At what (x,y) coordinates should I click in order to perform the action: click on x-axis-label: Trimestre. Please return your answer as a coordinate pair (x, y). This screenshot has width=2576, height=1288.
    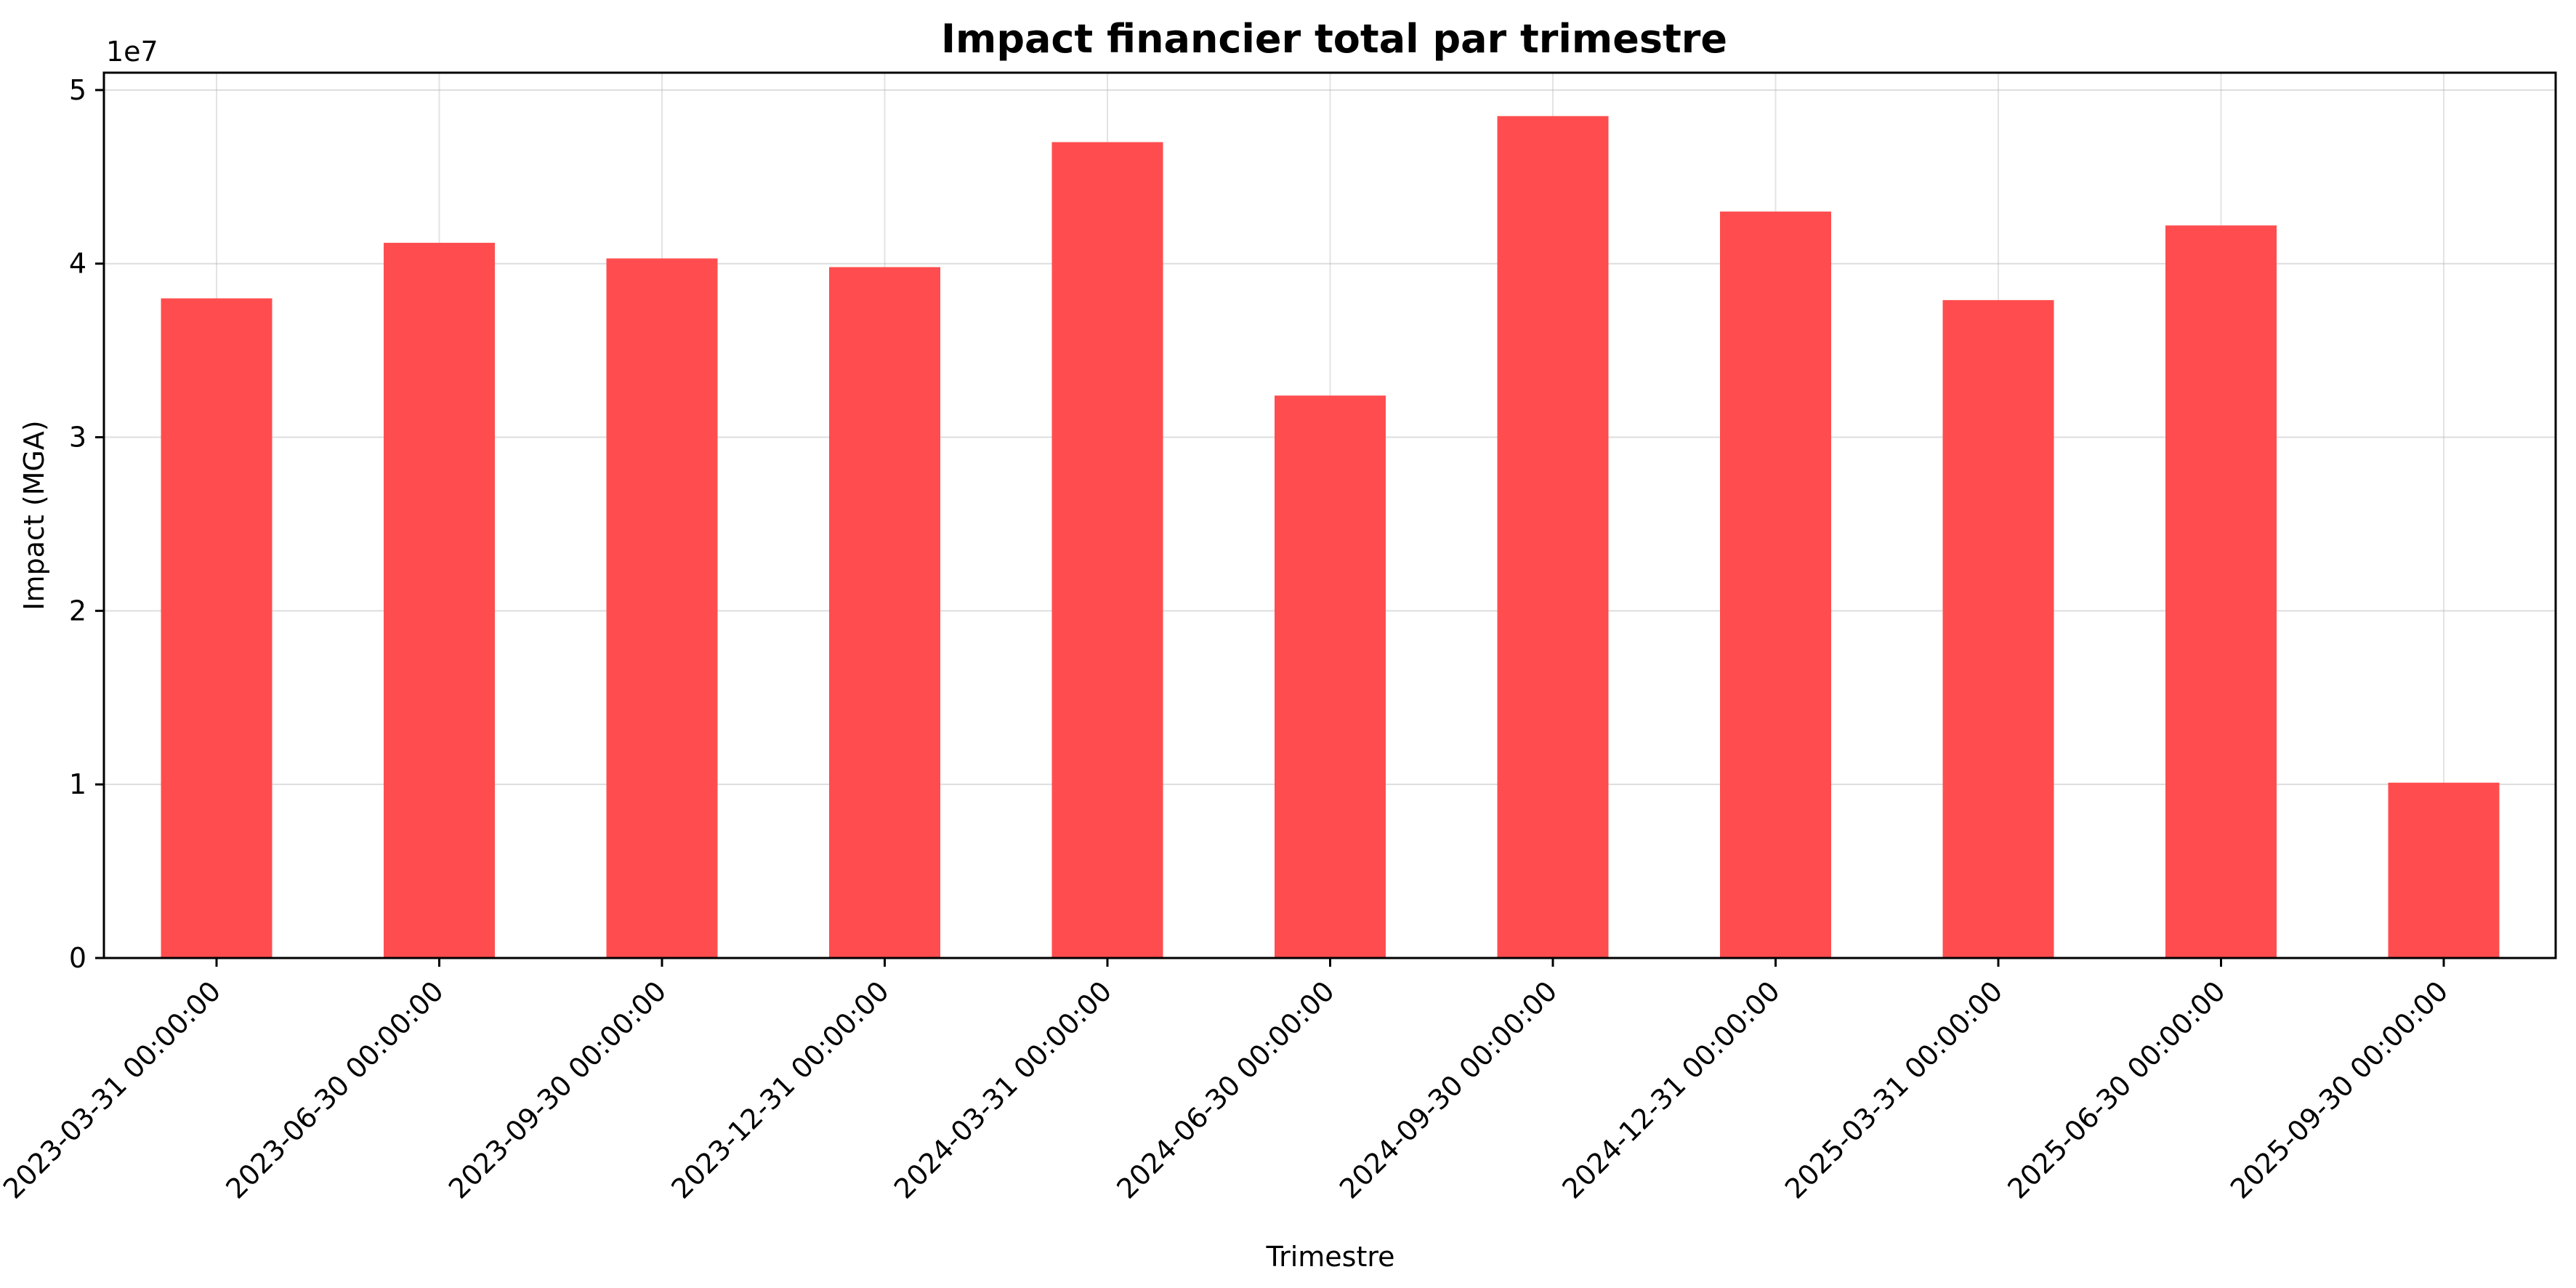
    Looking at the image, I should click on (1330, 1257).